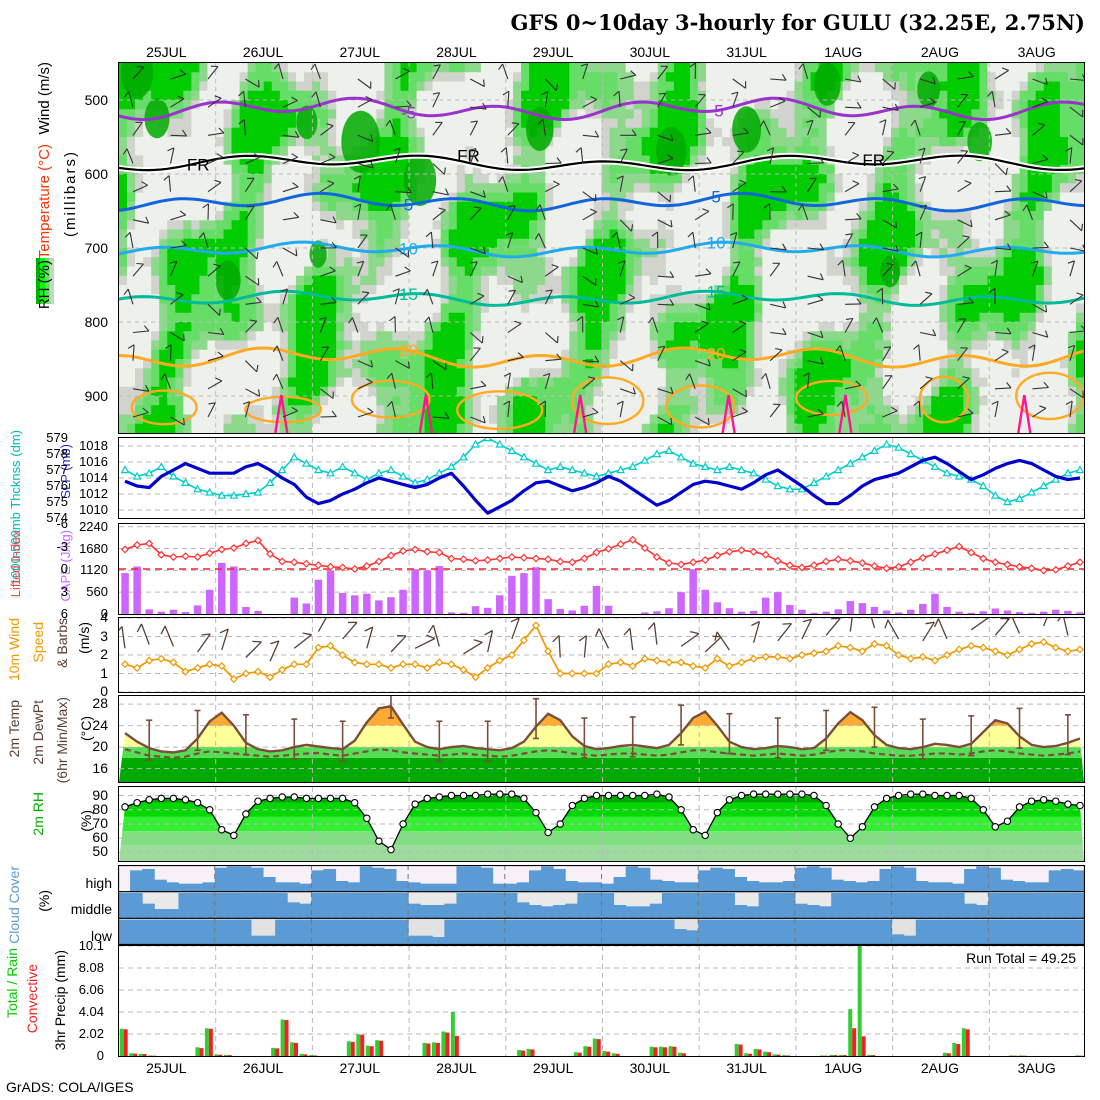 Image resolution: width=1100 pixels, height=1100 pixels. I want to click on axis-tick-label: 50, so click(100, 851).